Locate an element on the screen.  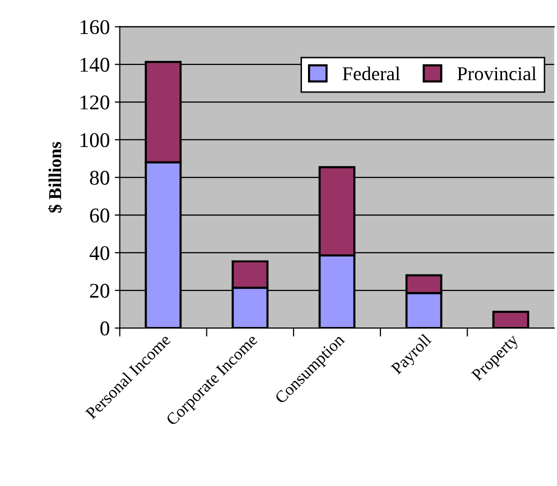
y-tick-label: 160 is located at coordinates (95, 27).